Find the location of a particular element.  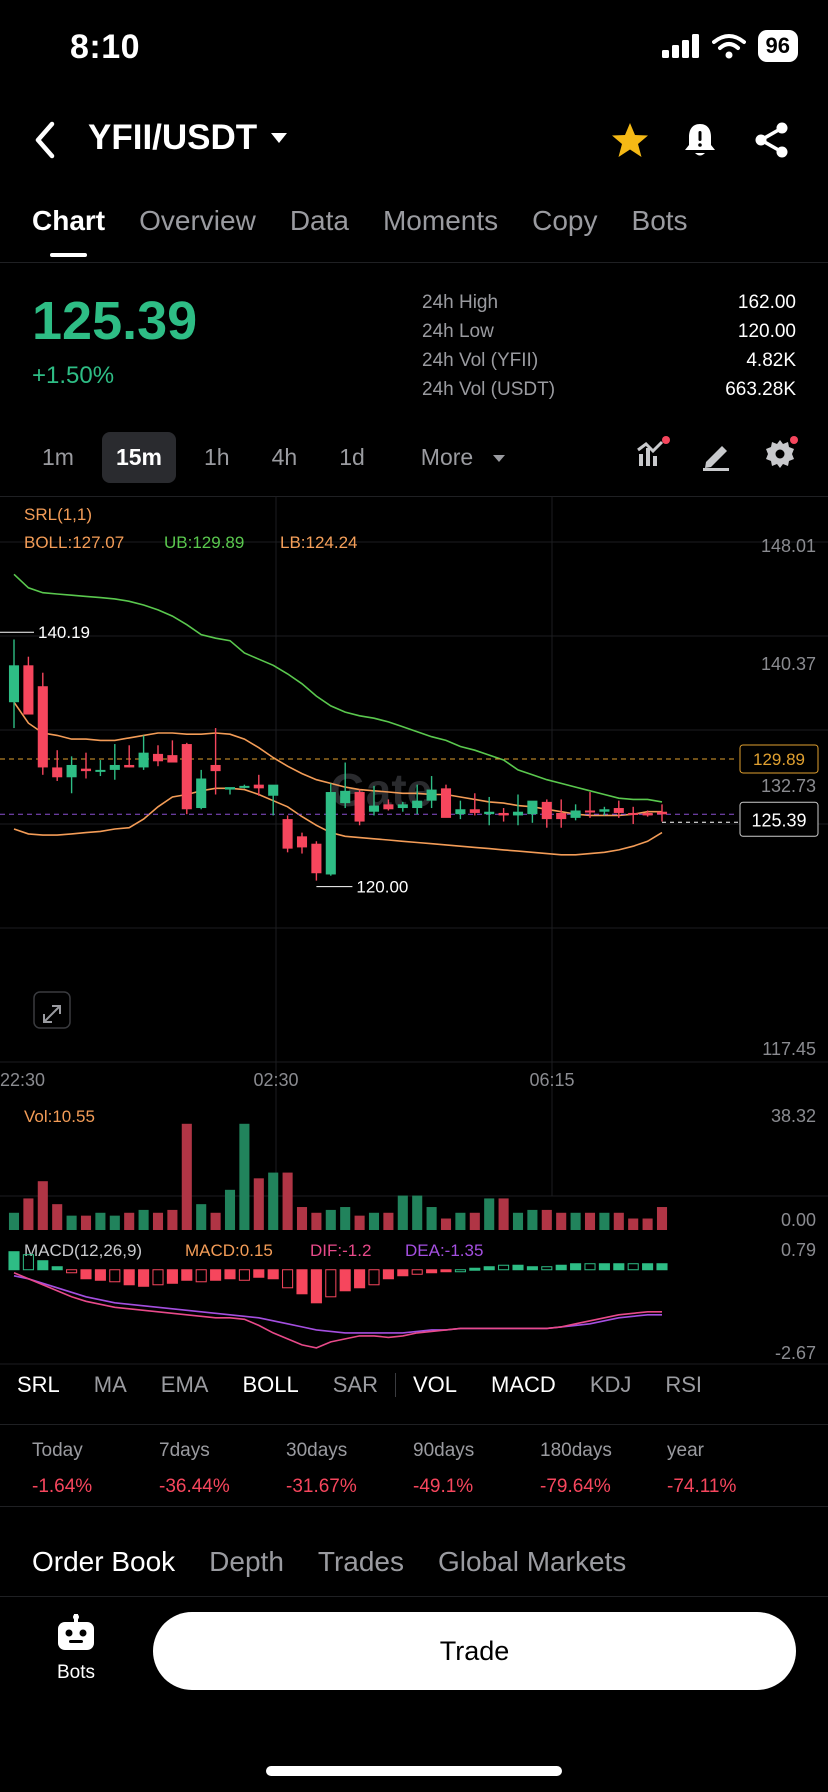

stat-value: 4.82K is located at coordinates (771, 360).